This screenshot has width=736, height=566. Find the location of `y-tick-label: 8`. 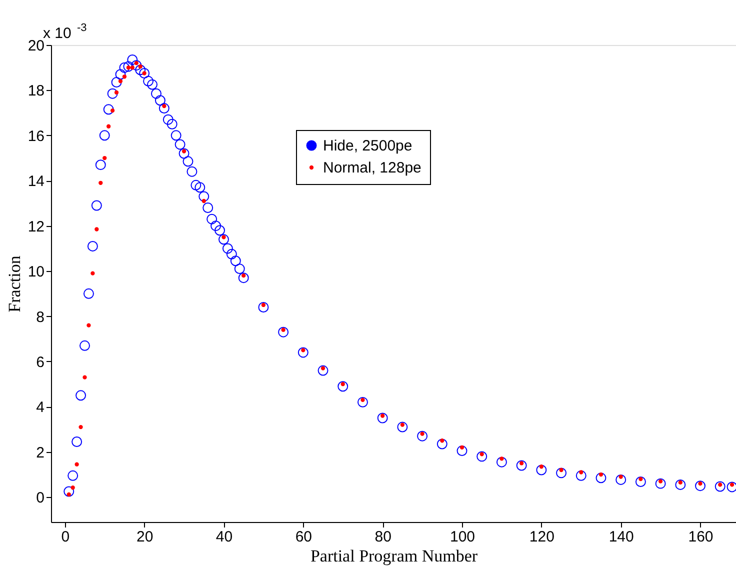

y-tick-label: 8 is located at coordinates (40, 317).